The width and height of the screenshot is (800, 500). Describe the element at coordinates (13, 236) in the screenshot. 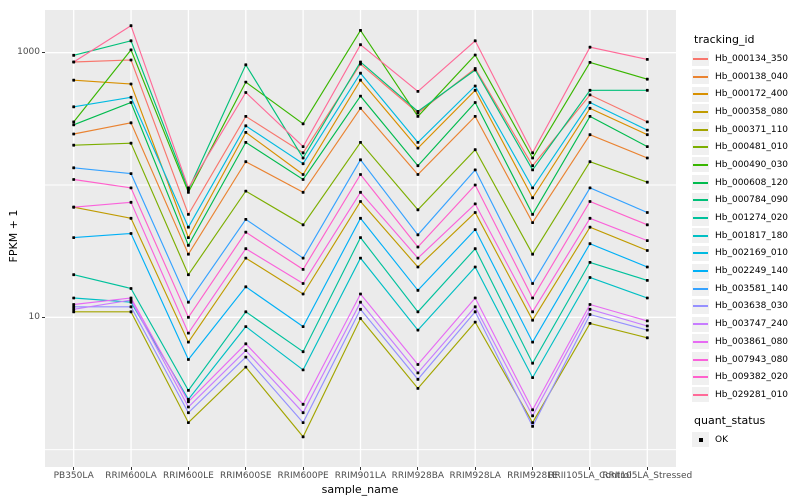

I see `y-axis-title: FPKM + 1` at that location.